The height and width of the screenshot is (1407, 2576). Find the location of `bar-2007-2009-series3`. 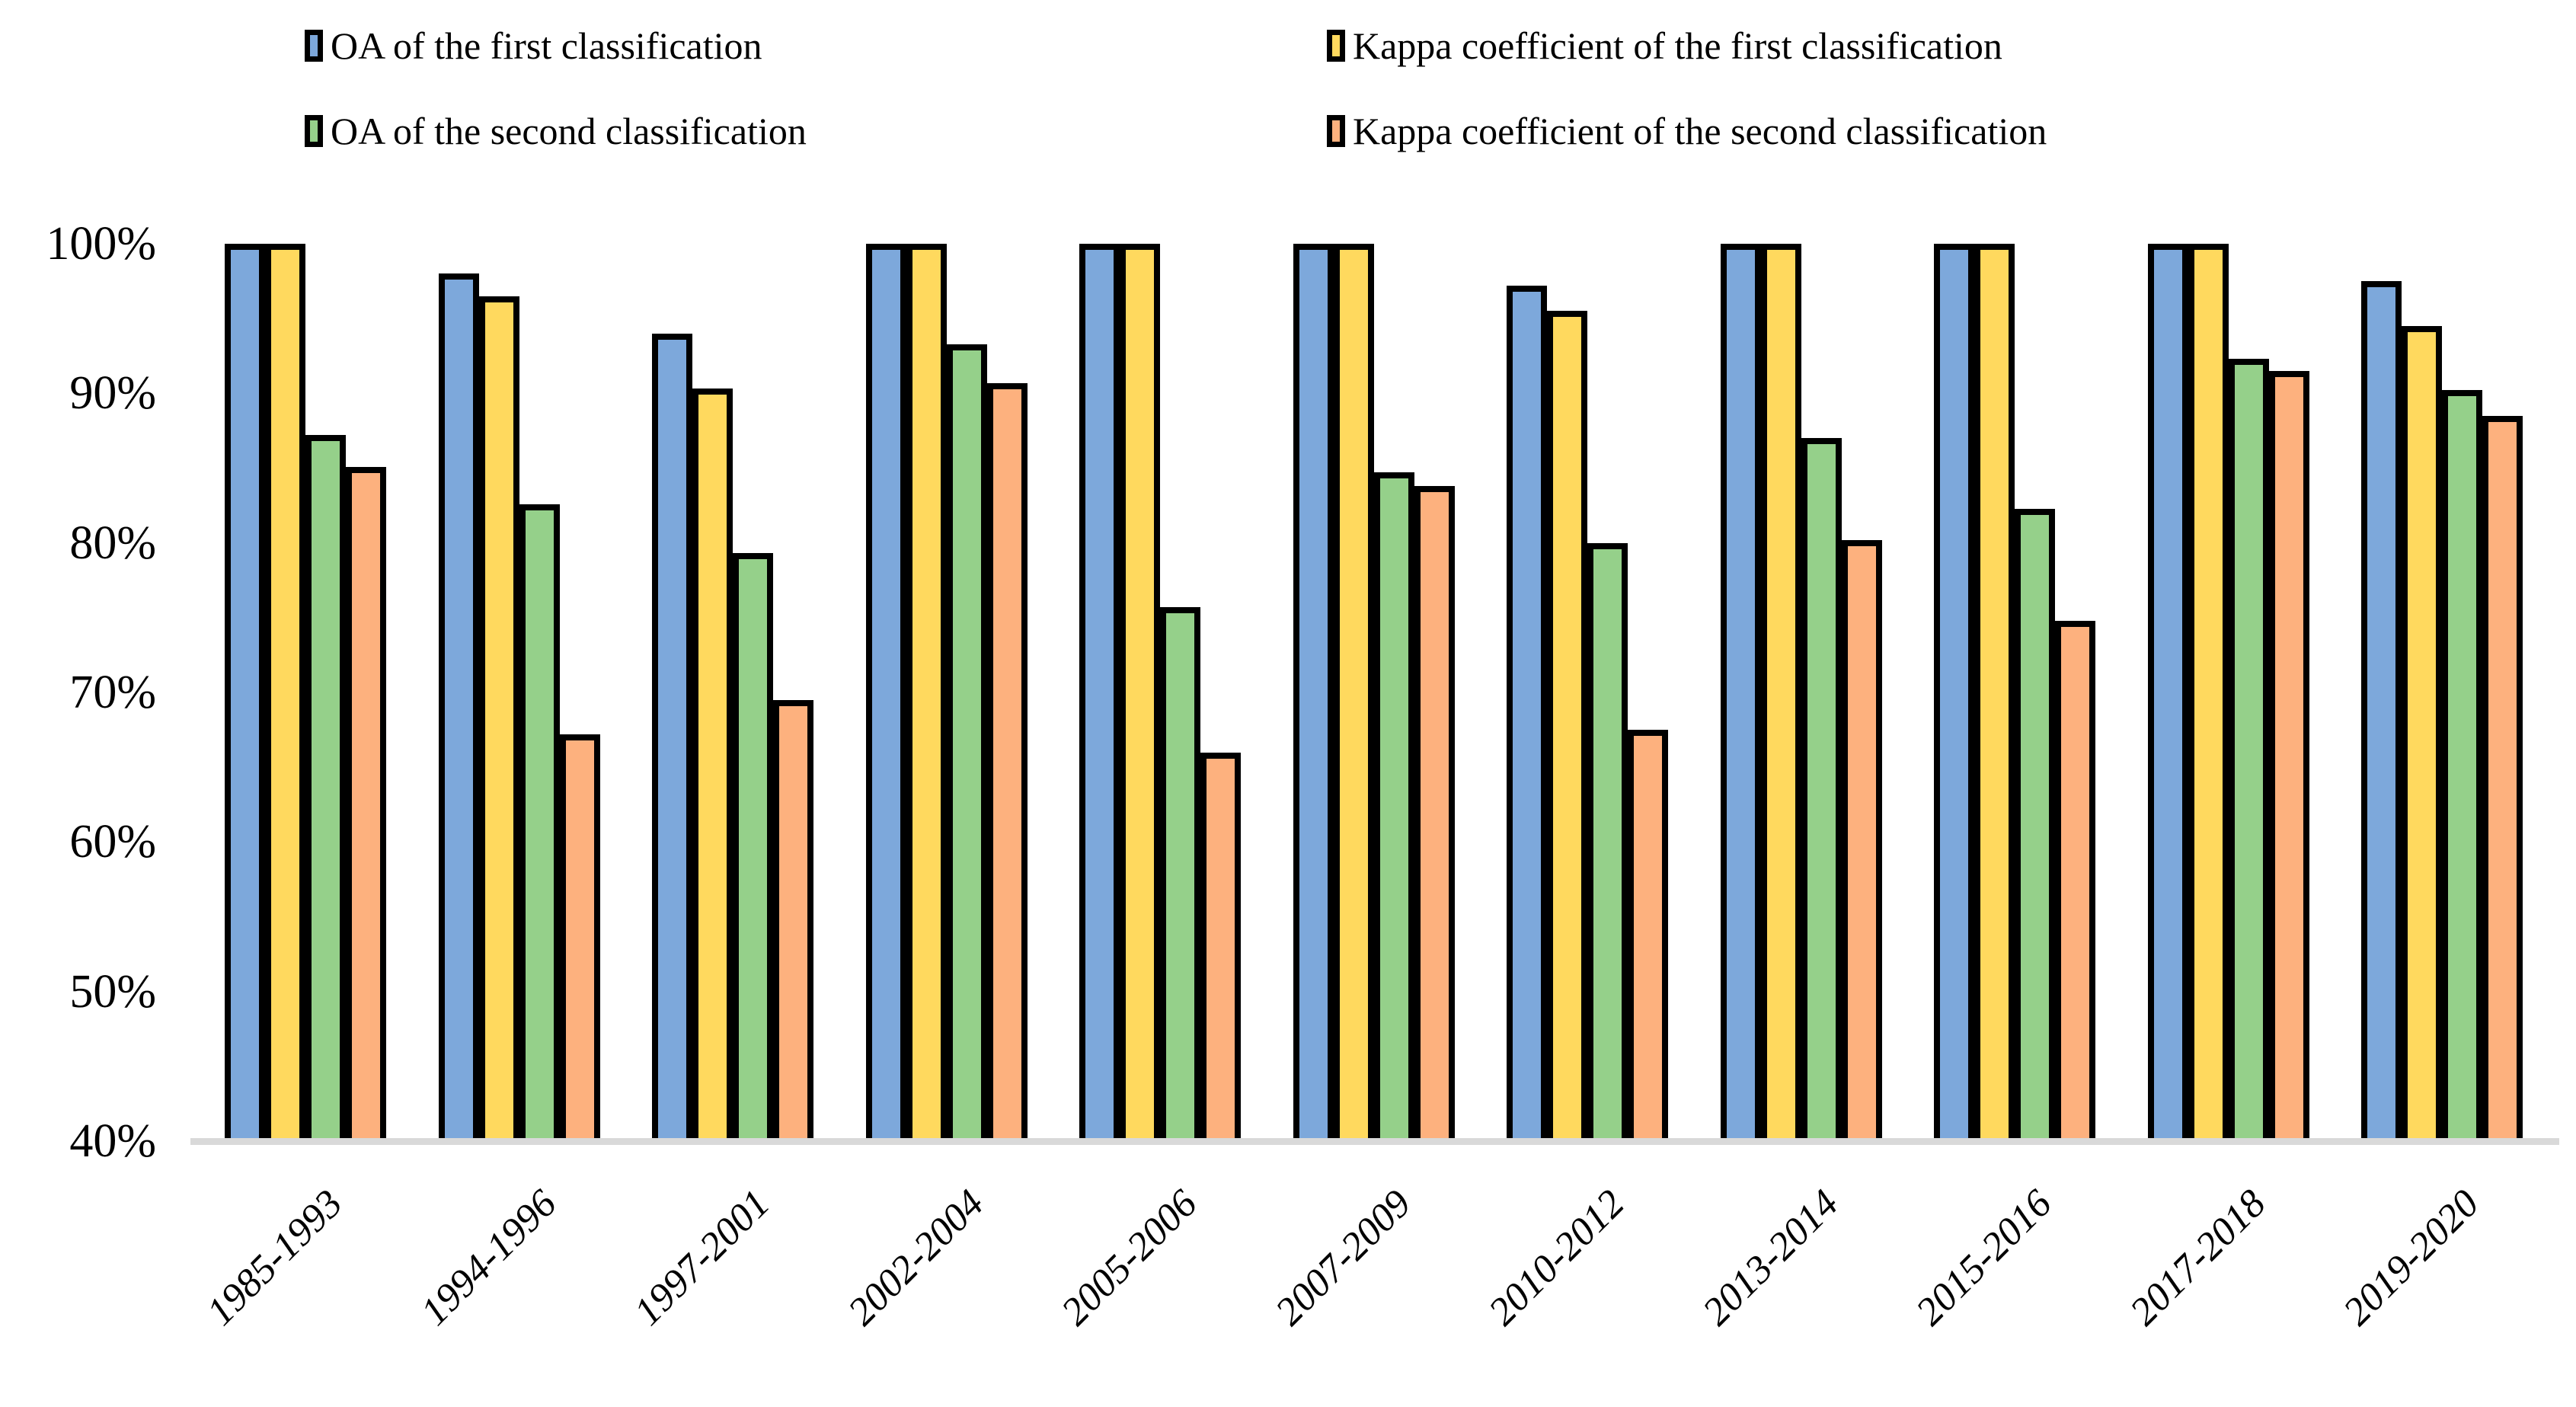

bar-2007-2009-series3 is located at coordinates (1435, 813).